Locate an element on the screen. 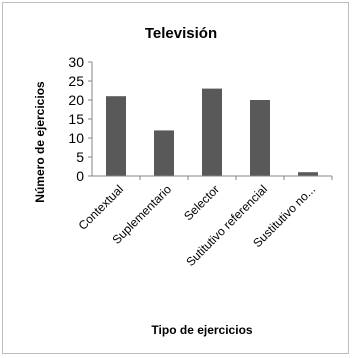 The image size is (353, 358). x-axis-title: Tipo de ejercicios is located at coordinates (201, 330).